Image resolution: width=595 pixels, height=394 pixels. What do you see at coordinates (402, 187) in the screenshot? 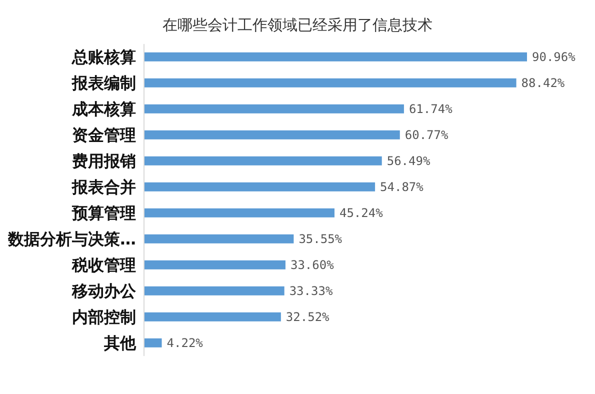
I see `data-label: 54.87%` at bounding box center [402, 187].